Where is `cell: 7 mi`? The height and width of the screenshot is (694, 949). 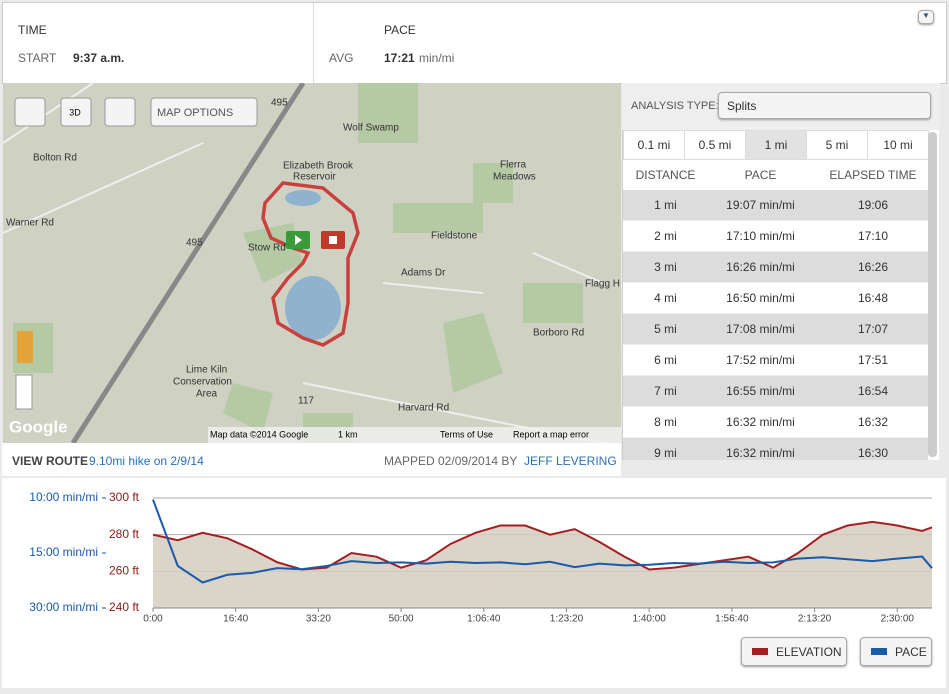 cell: 7 mi is located at coordinates (665, 391).